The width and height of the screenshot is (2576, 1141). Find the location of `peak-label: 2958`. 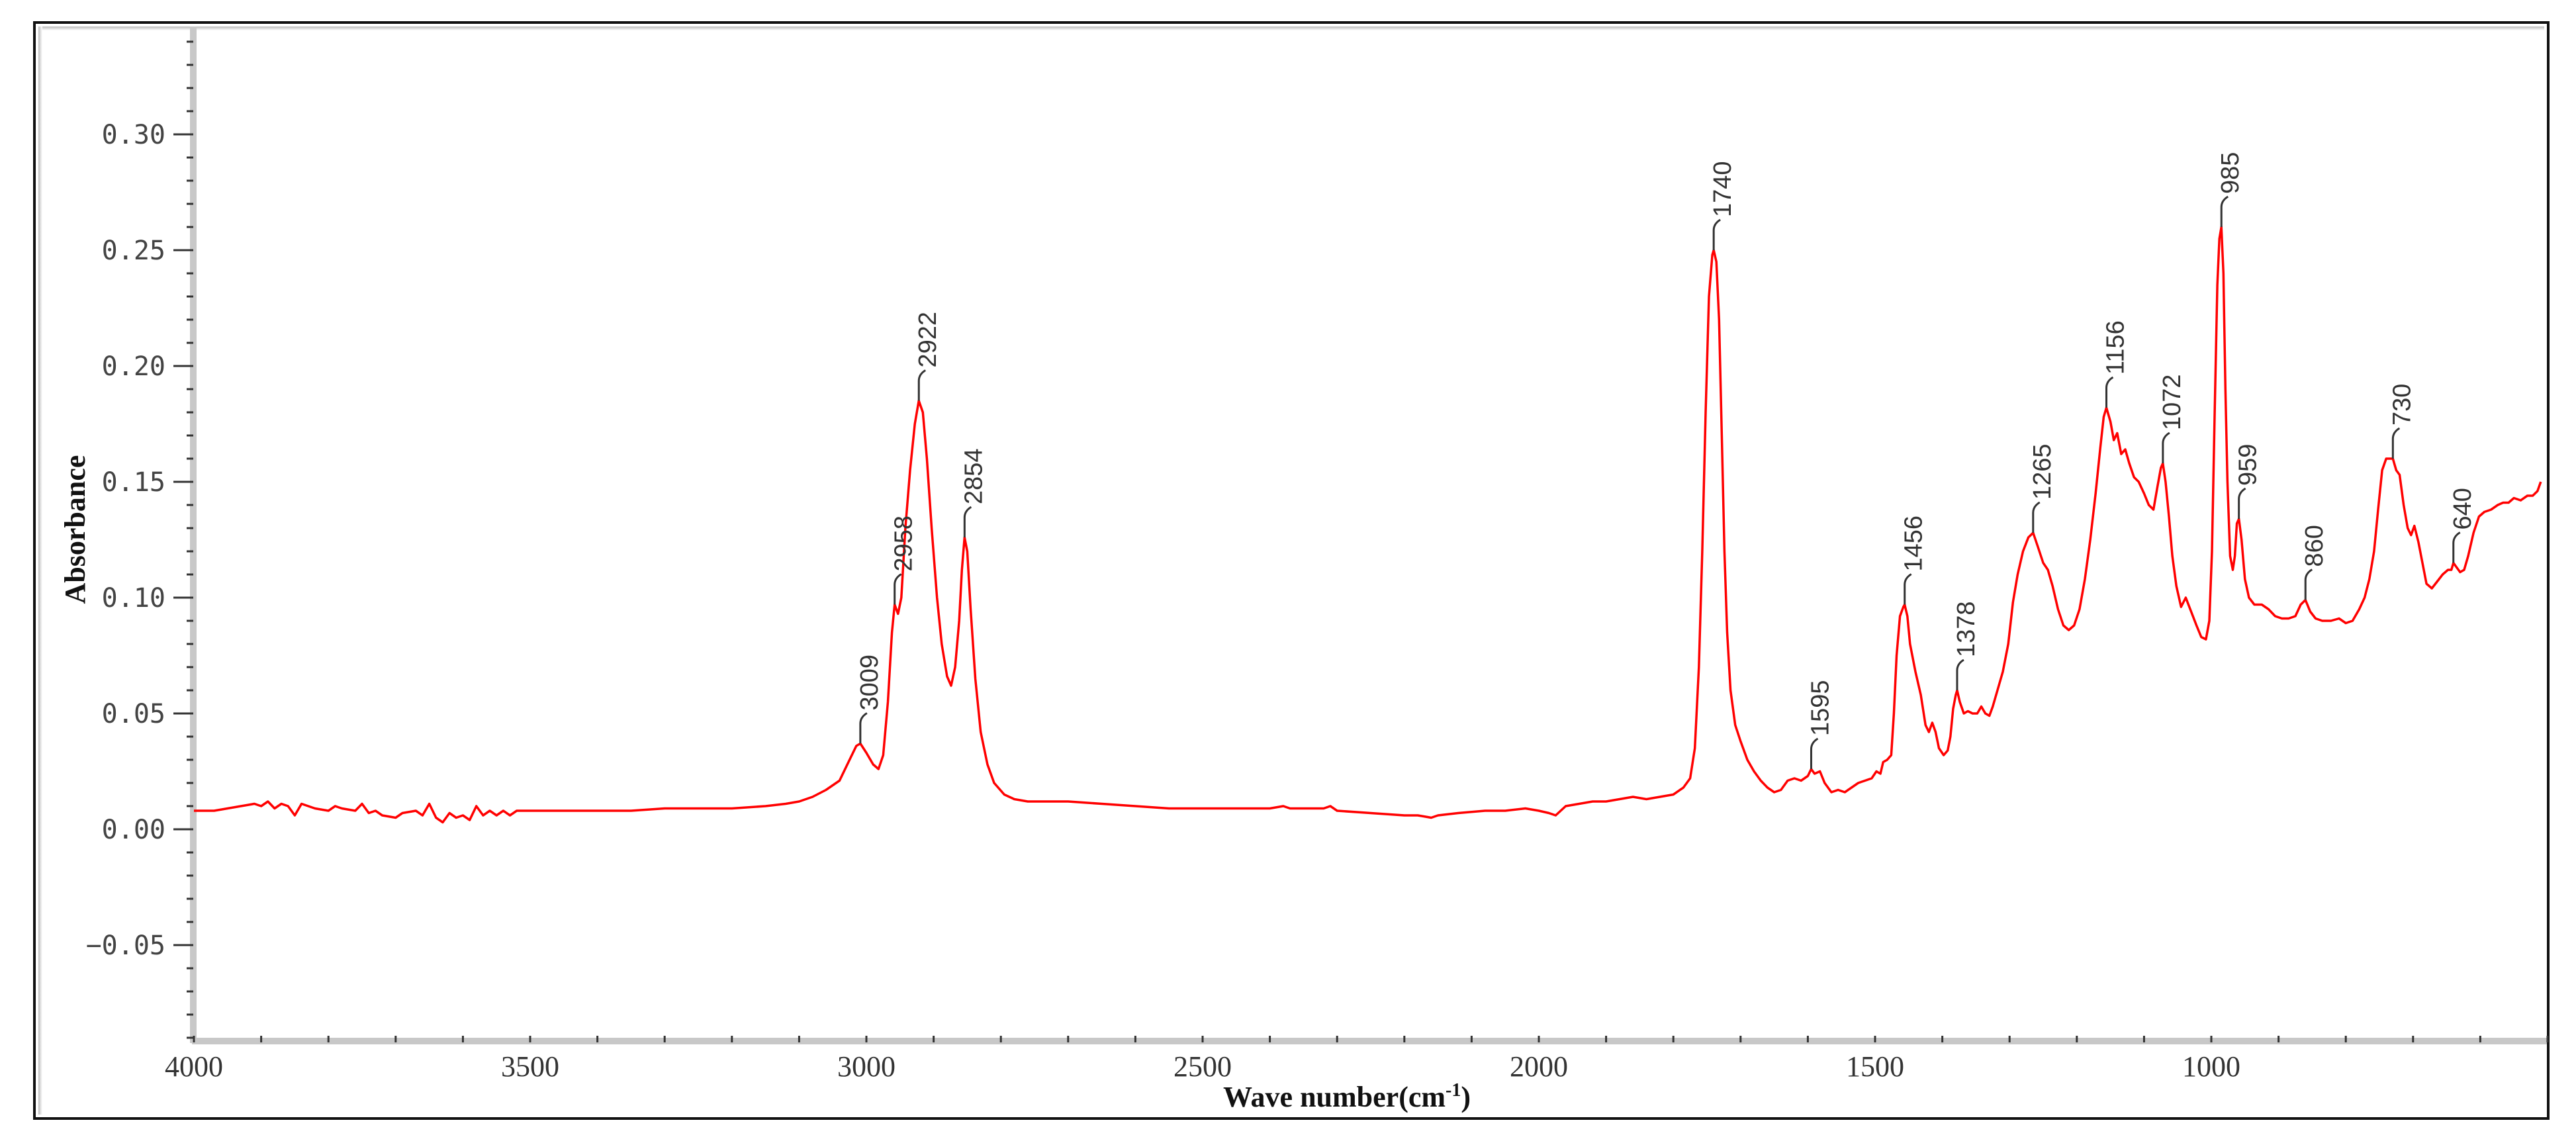

peak-label: 2958 is located at coordinates (904, 544).